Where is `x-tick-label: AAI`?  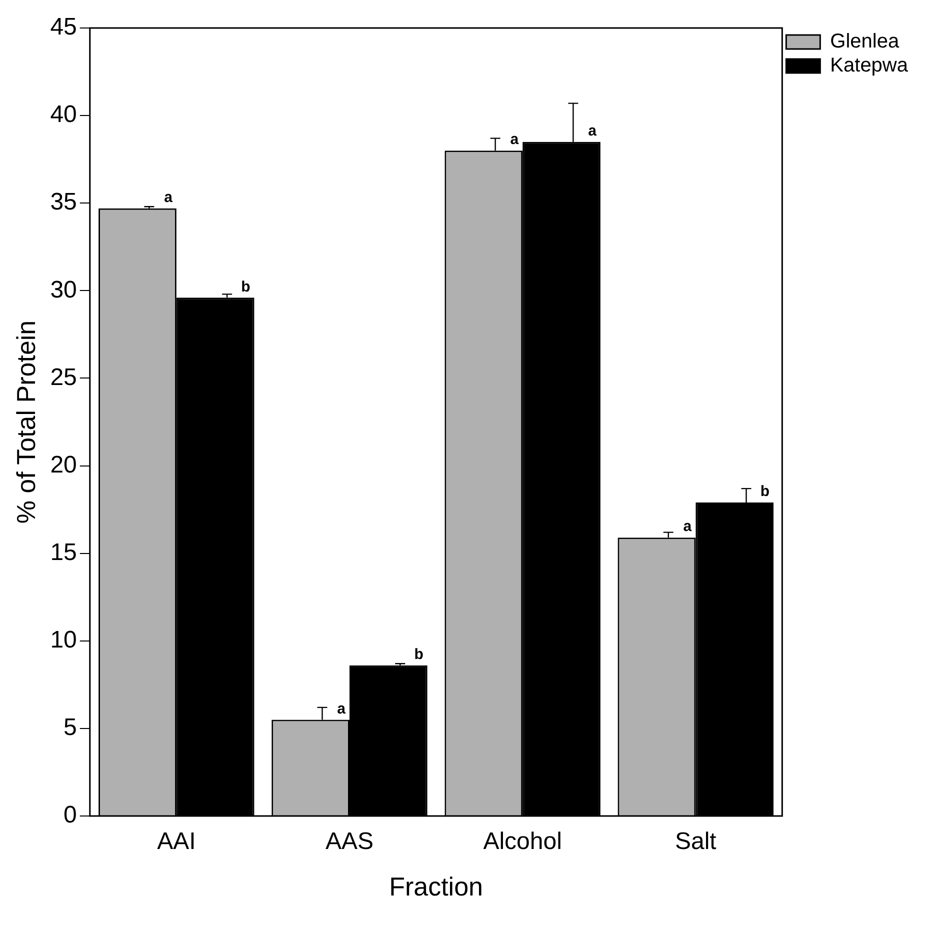 x-tick-label: AAI is located at coordinates (176, 842).